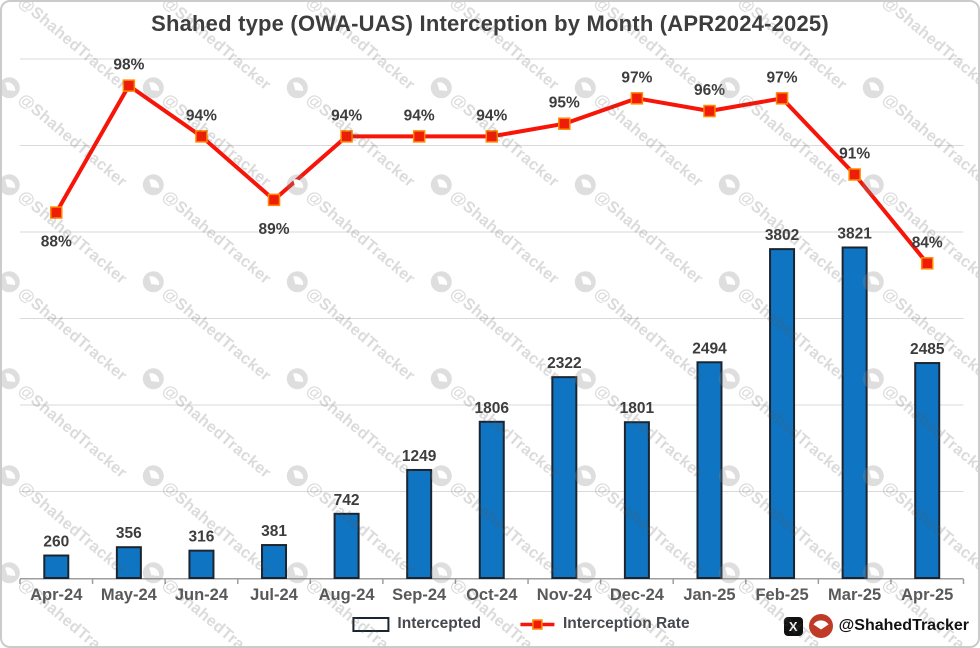 The height and width of the screenshot is (648, 980). What do you see at coordinates (854, 153) in the screenshot?
I see `rate-value-label: 91%` at bounding box center [854, 153].